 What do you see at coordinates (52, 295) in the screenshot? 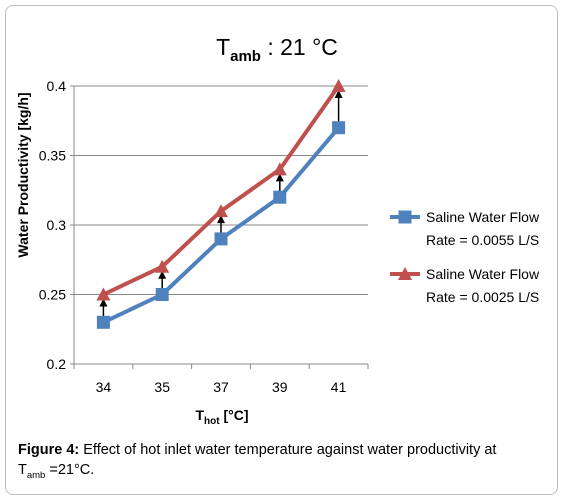
I see `y-tick-label: 0.25` at bounding box center [52, 295].